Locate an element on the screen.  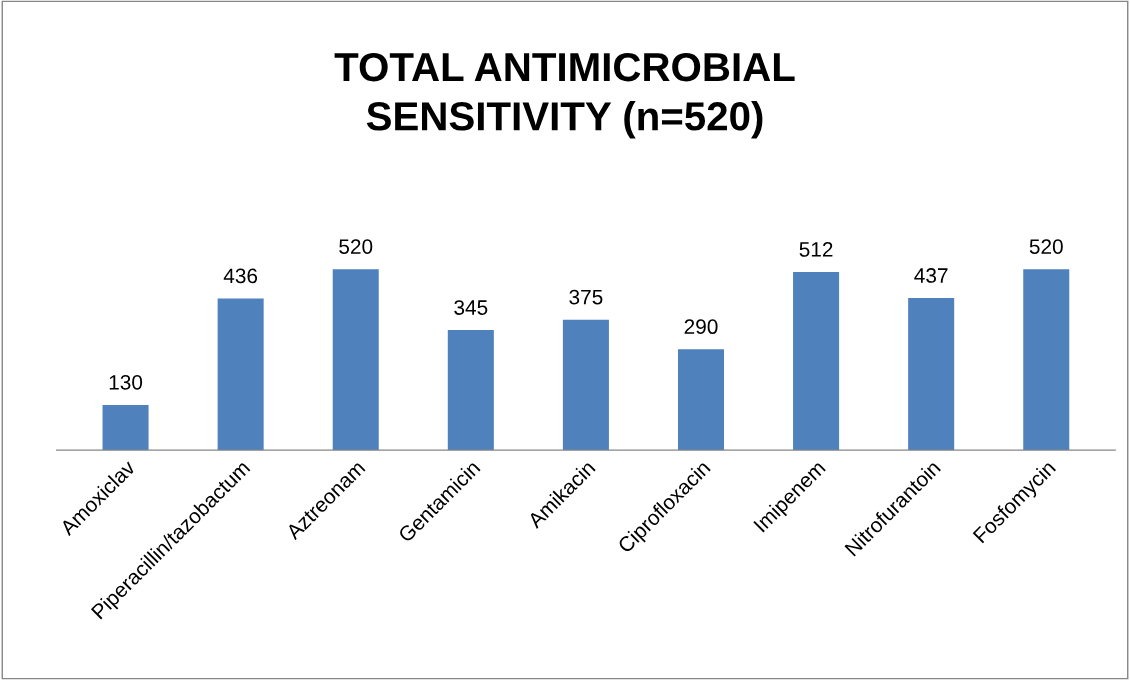
data-label: 130 is located at coordinates (126, 382).